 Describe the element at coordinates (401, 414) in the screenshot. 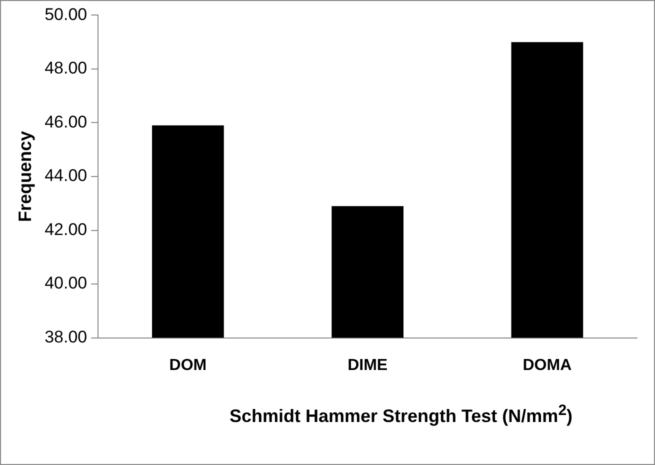

I see `x-axis-title: Schmidt Hammer Strength Test (N/mm$^{2}$)` at that location.